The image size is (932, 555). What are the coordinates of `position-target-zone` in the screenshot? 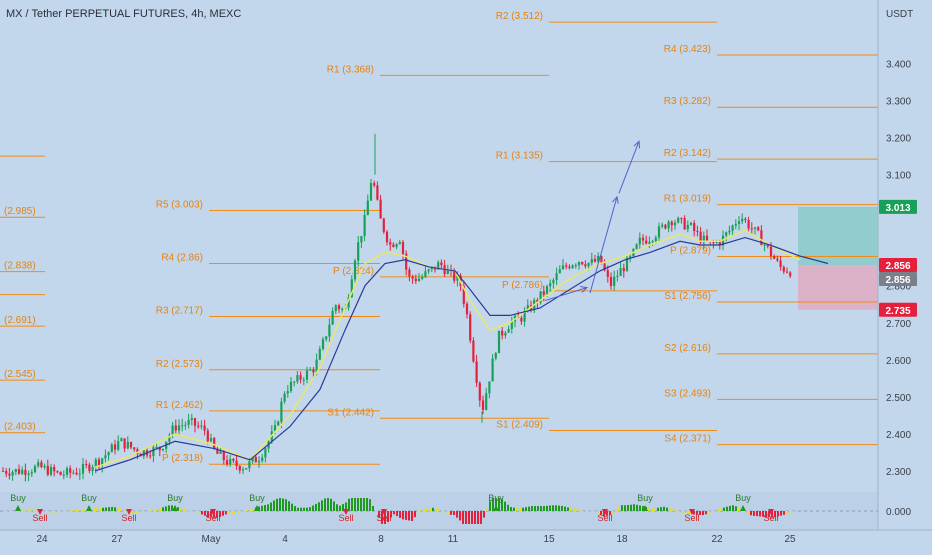 It's located at (838, 235).